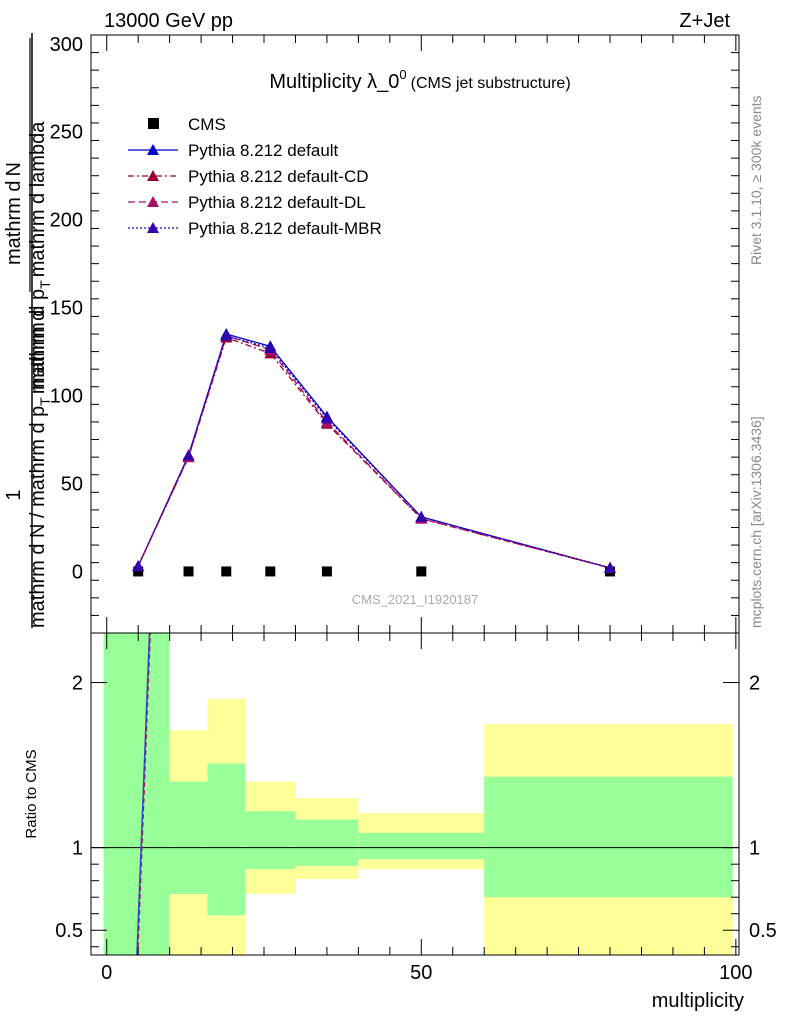  I want to click on main-y-tick-label: 0, so click(77, 572).